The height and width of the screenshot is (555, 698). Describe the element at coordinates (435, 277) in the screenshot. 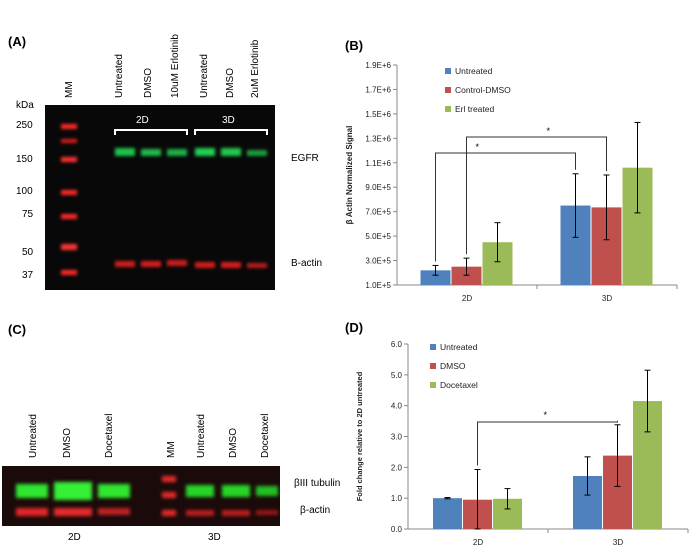

I see `chart-b-bar-untreated-2D` at that location.